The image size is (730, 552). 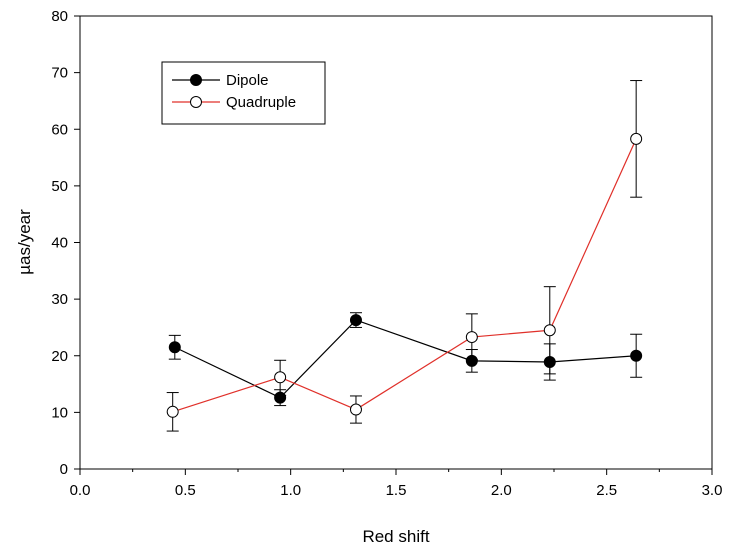 I want to click on legend-box, so click(x=243, y=93).